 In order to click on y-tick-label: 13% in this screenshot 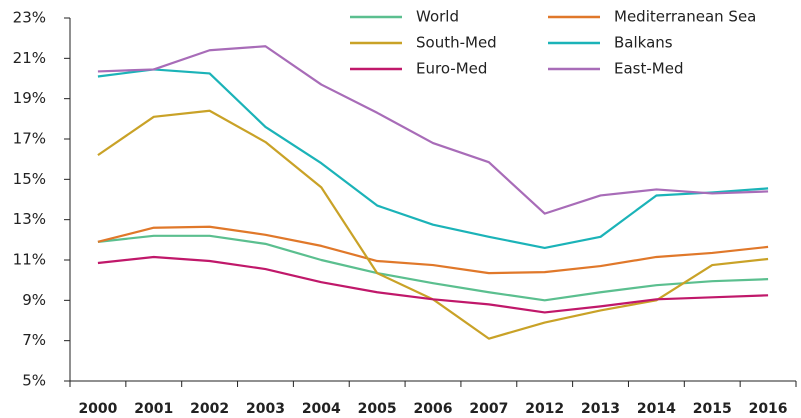, I will do `click(29, 219)`.